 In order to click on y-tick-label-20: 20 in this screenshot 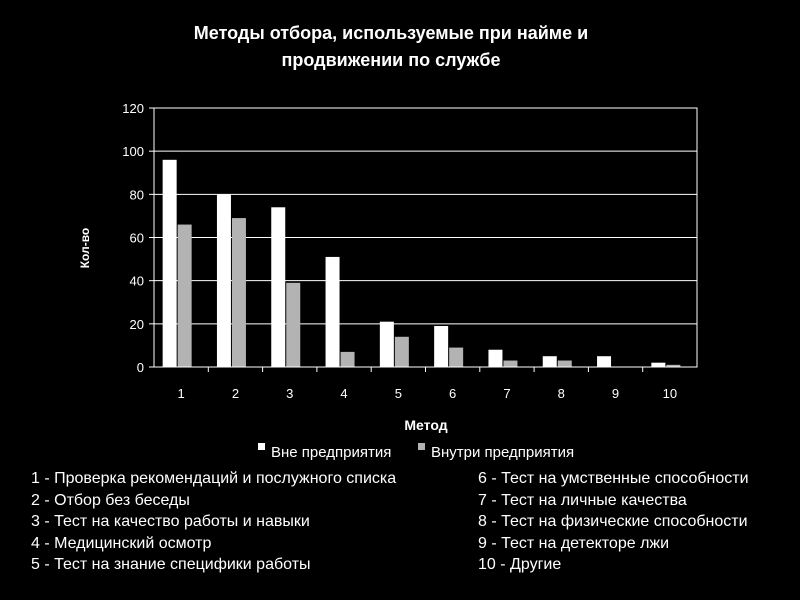, I will do `click(137, 324)`.